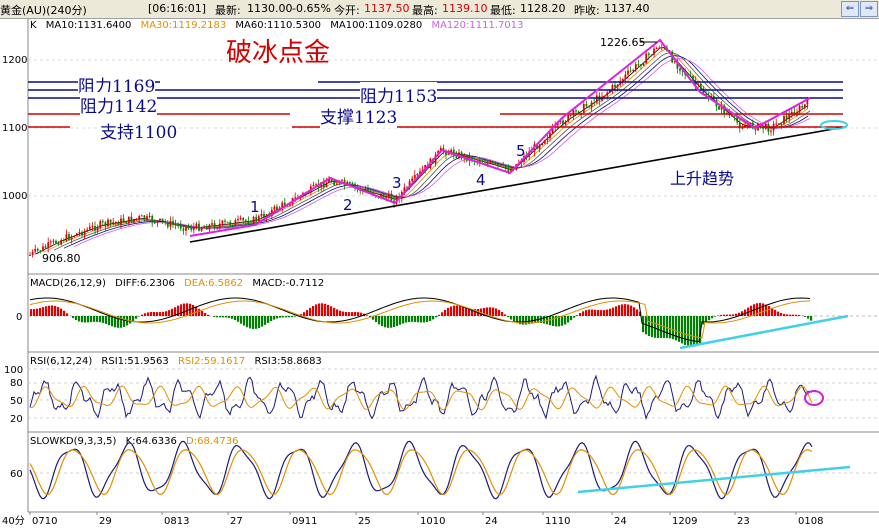 The height and width of the screenshot is (529, 879). What do you see at coordinates (73, 441) in the screenshot?
I see `kd-name: SLOWKD(9,3,3,5)` at bounding box center [73, 441].